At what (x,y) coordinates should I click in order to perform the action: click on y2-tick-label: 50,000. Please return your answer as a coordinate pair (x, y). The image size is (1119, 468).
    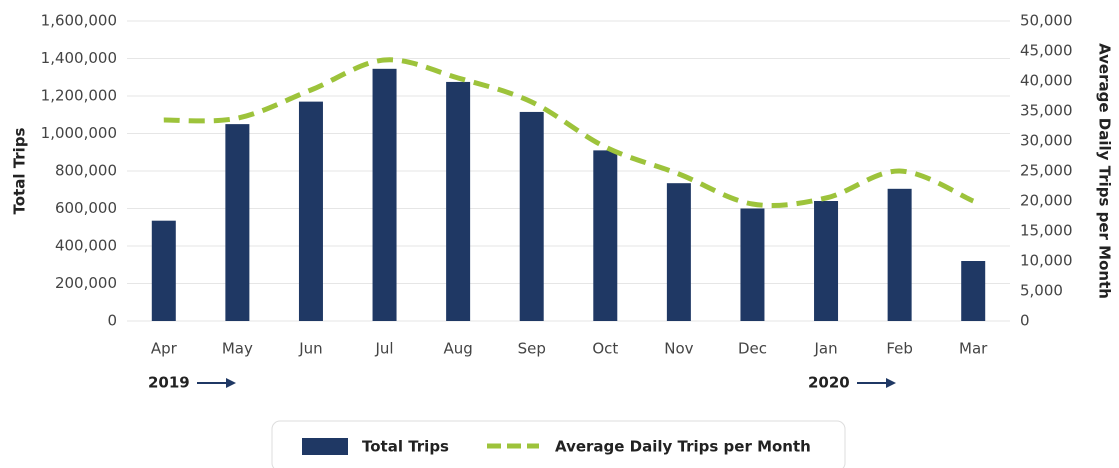
    Looking at the image, I should click on (1046, 21).